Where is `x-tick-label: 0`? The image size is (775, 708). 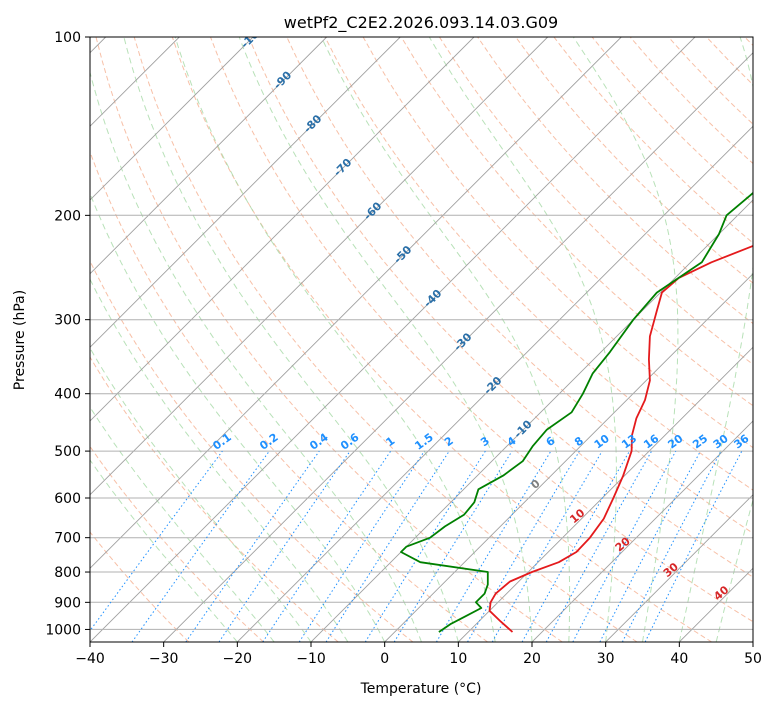
x-tick-label: 0 is located at coordinates (384, 659).